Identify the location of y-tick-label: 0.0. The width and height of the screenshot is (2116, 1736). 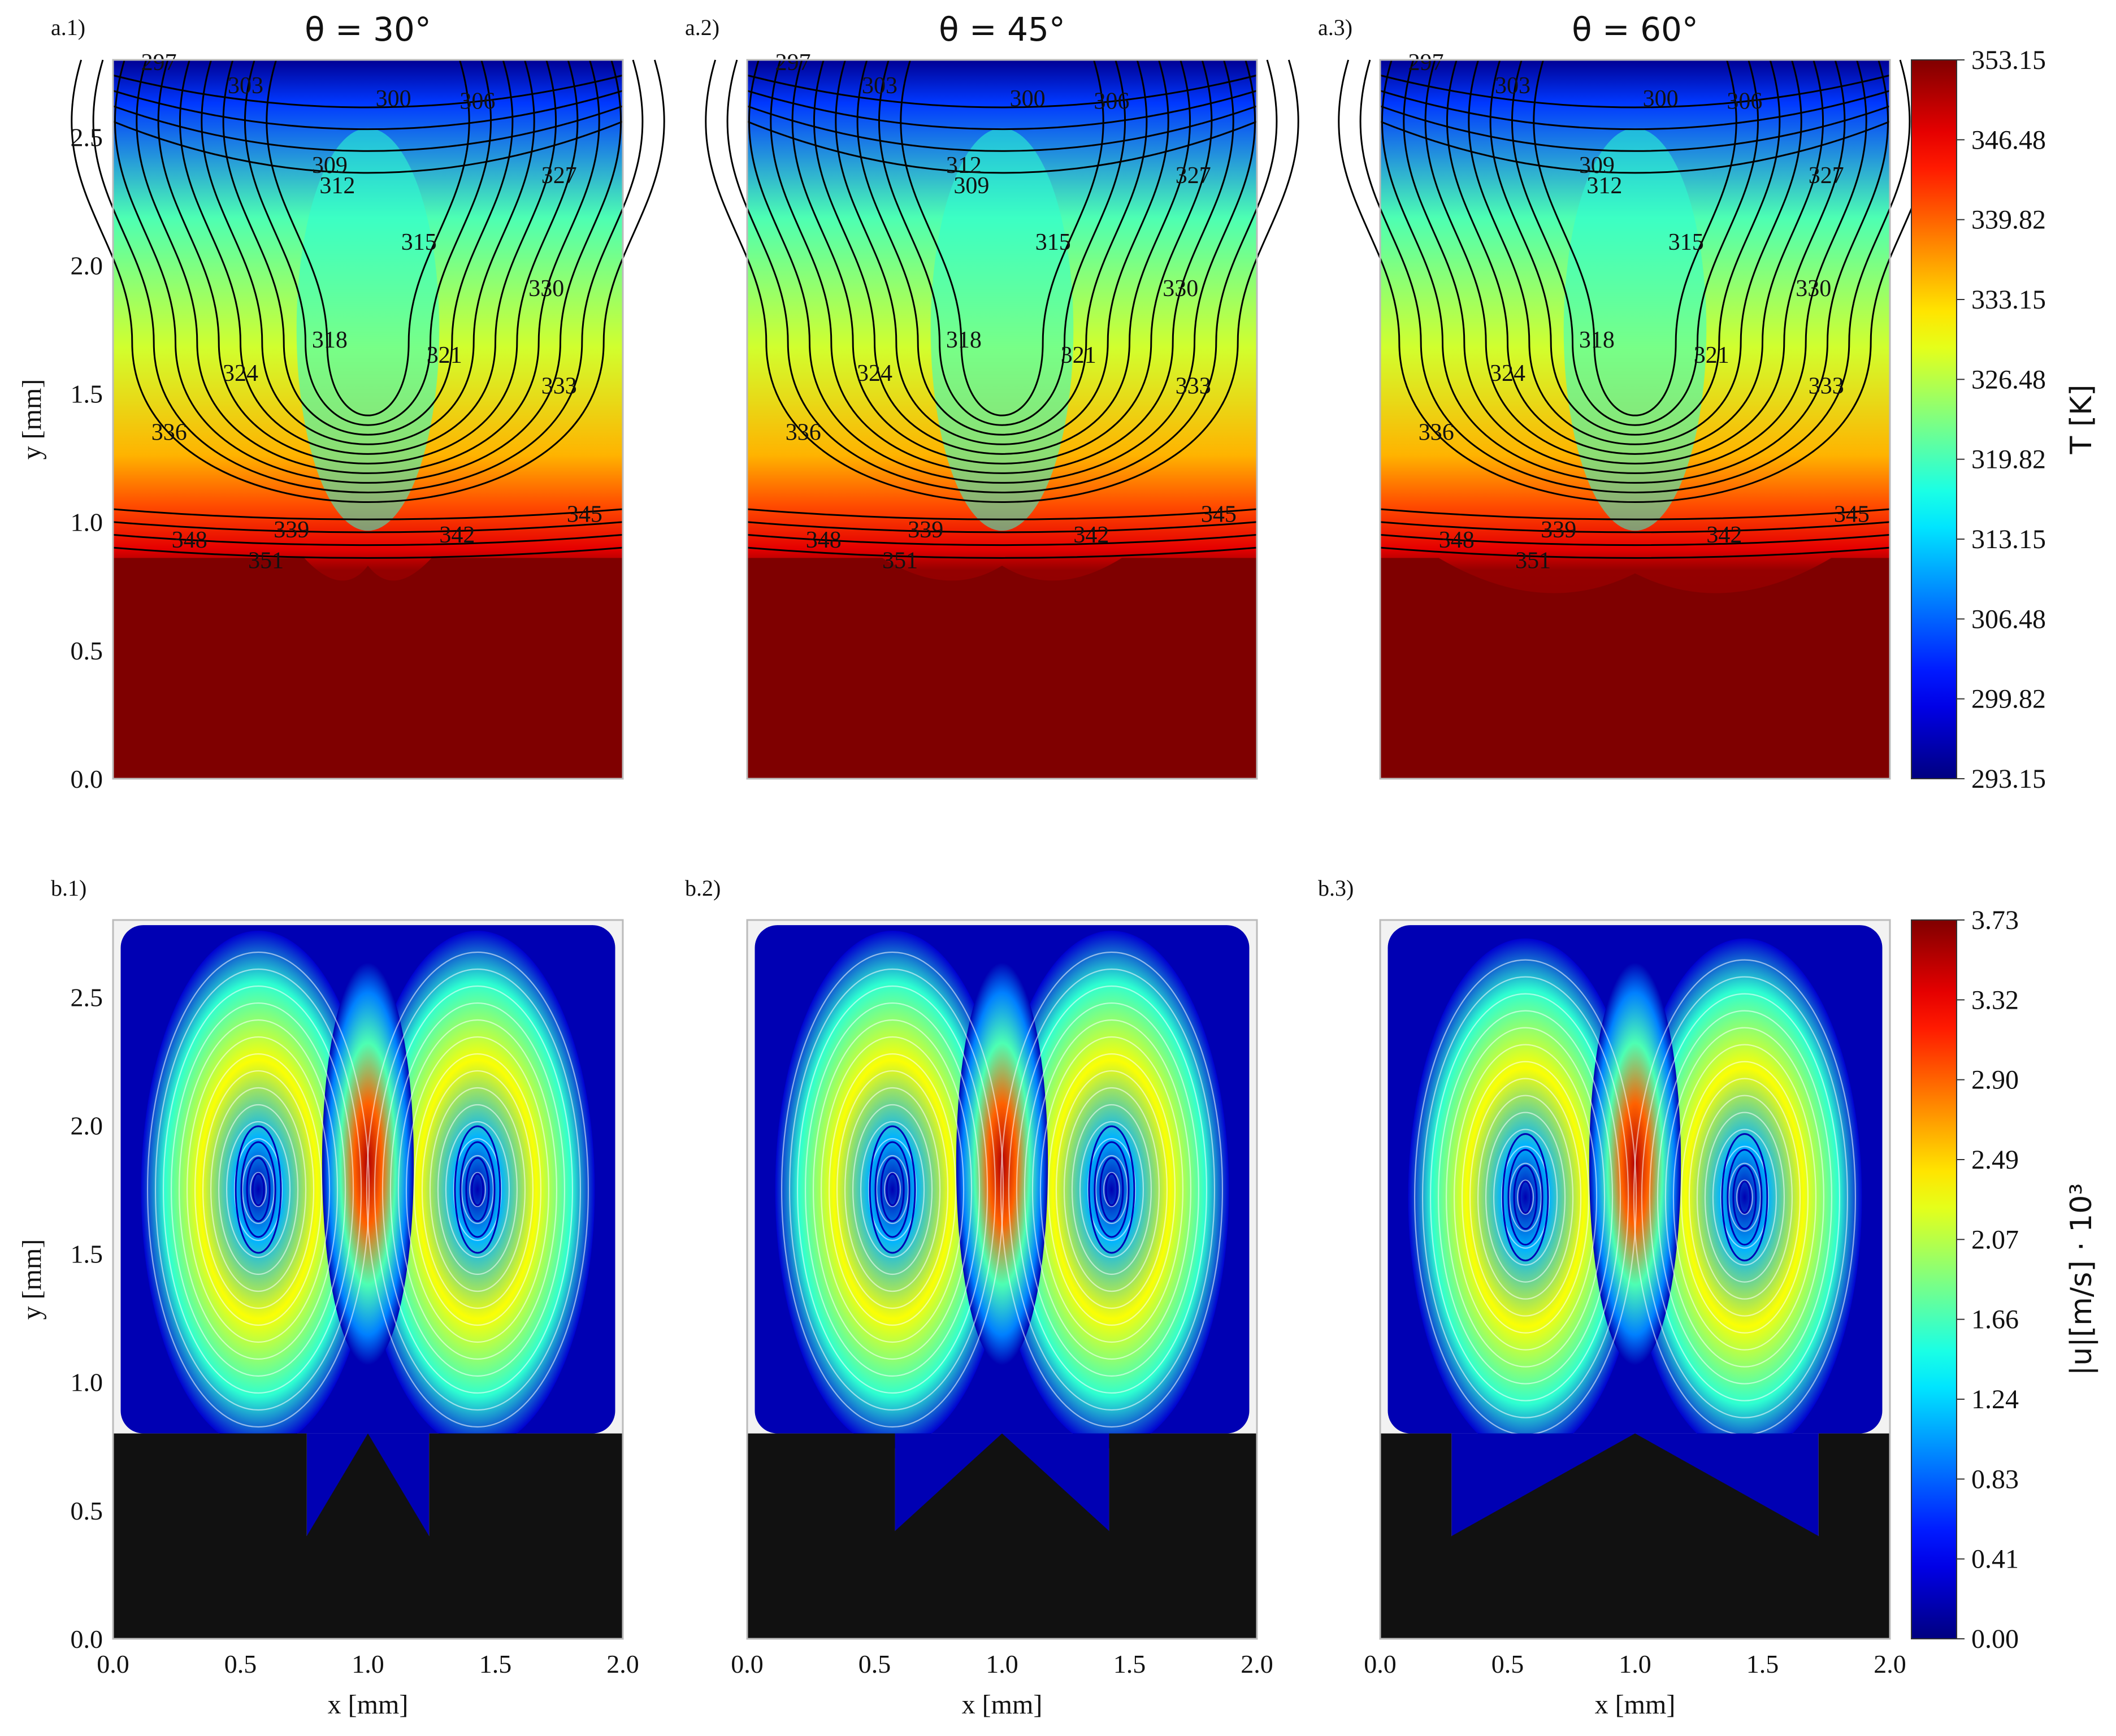
(87, 779).